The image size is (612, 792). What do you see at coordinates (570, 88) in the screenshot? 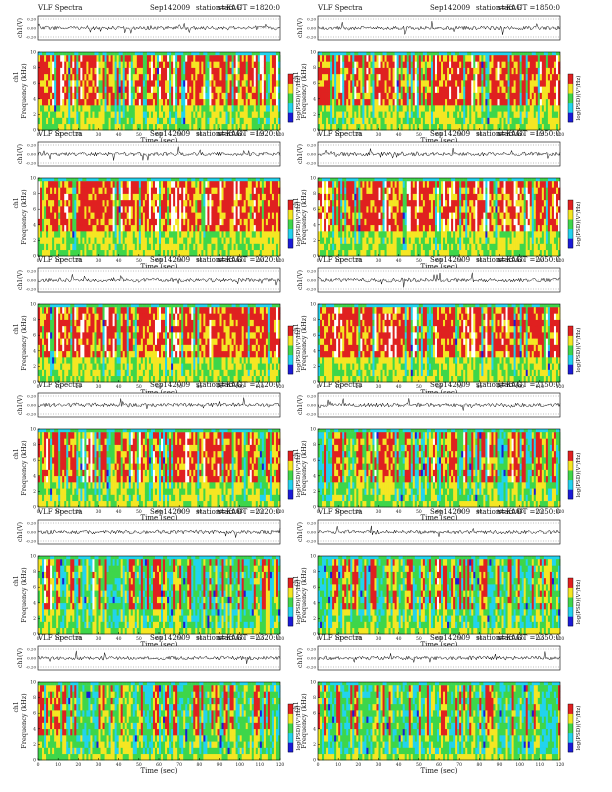
I see `colorbar-segment` at bounding box center [570, 88].